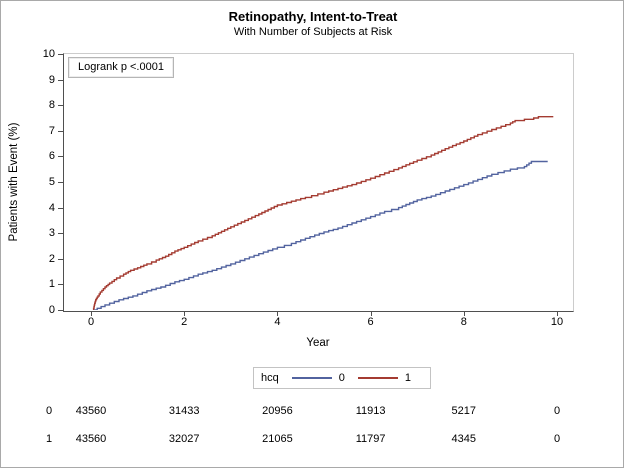 This screenshot has width=624, height=468. I want to click on risk-value: 5217, so click(464, 411).